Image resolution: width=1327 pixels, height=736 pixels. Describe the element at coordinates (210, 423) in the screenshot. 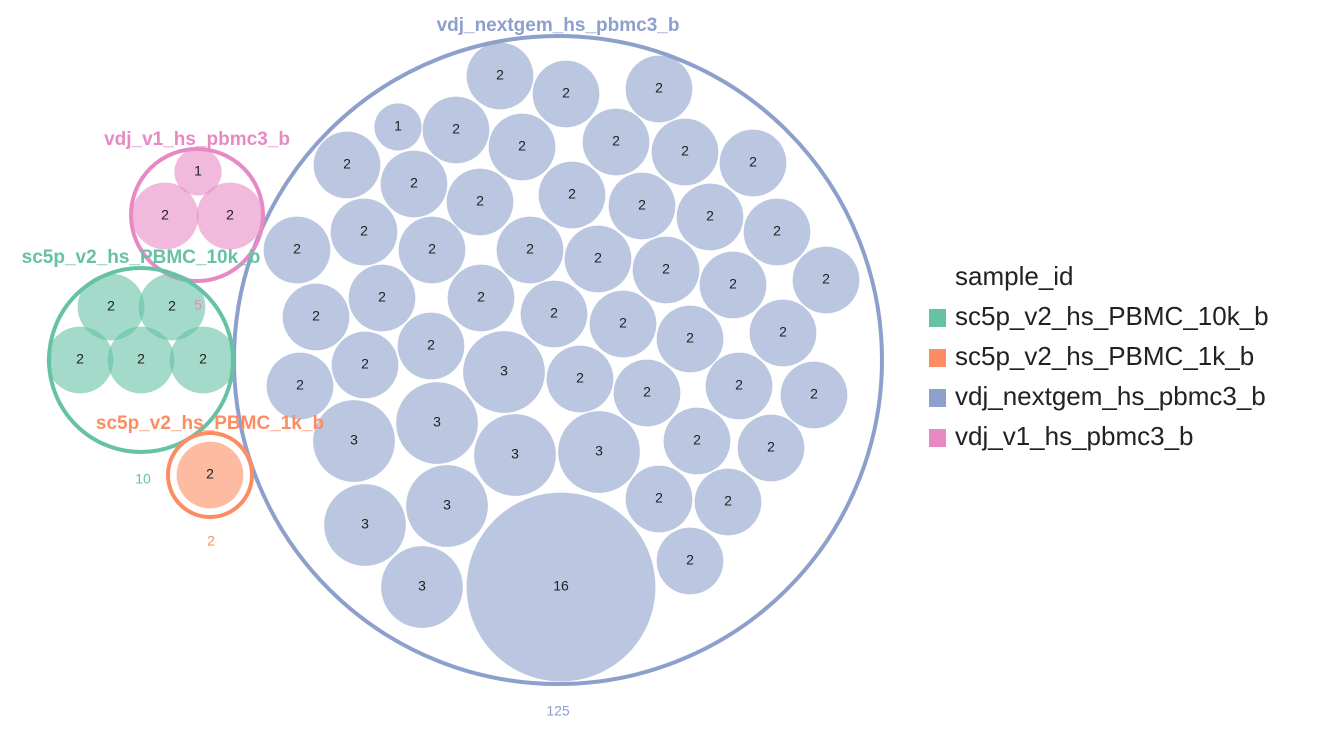

I see `group-title: sc5p_v2_hs_PBMC_1k_b` at that location.